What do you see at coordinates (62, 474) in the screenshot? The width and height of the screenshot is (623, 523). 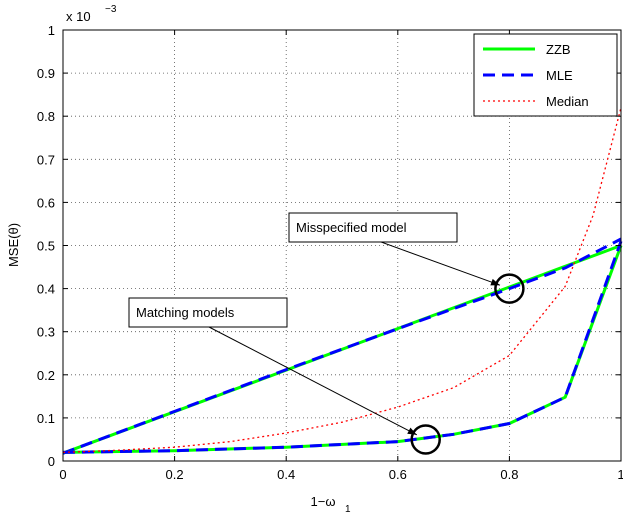 I see `x-tick-label: 0` at bounding box center [62, 474].